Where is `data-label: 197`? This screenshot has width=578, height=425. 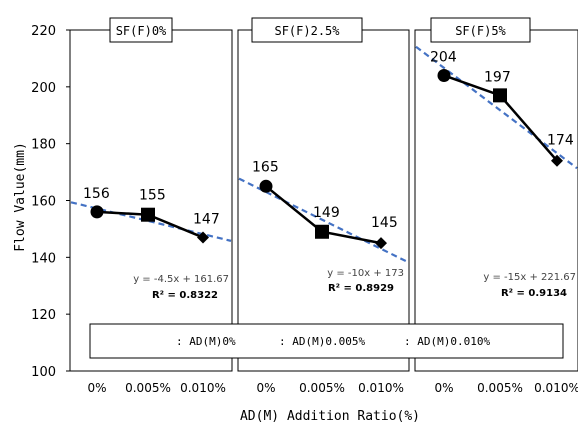
data-label: 197 is located at coordinates (497, 77).